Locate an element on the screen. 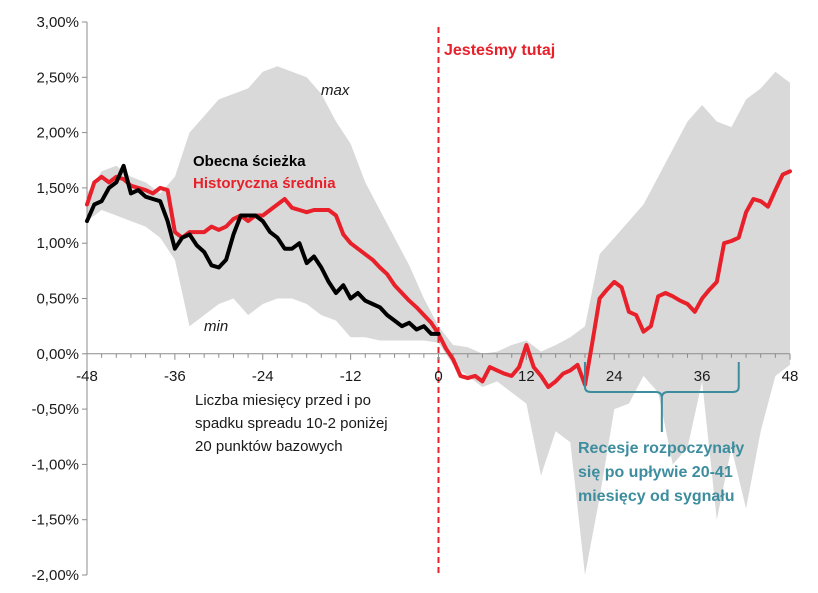 This screenshot has width=818, height=593. recession-brace is located at coordinates (661, 397).